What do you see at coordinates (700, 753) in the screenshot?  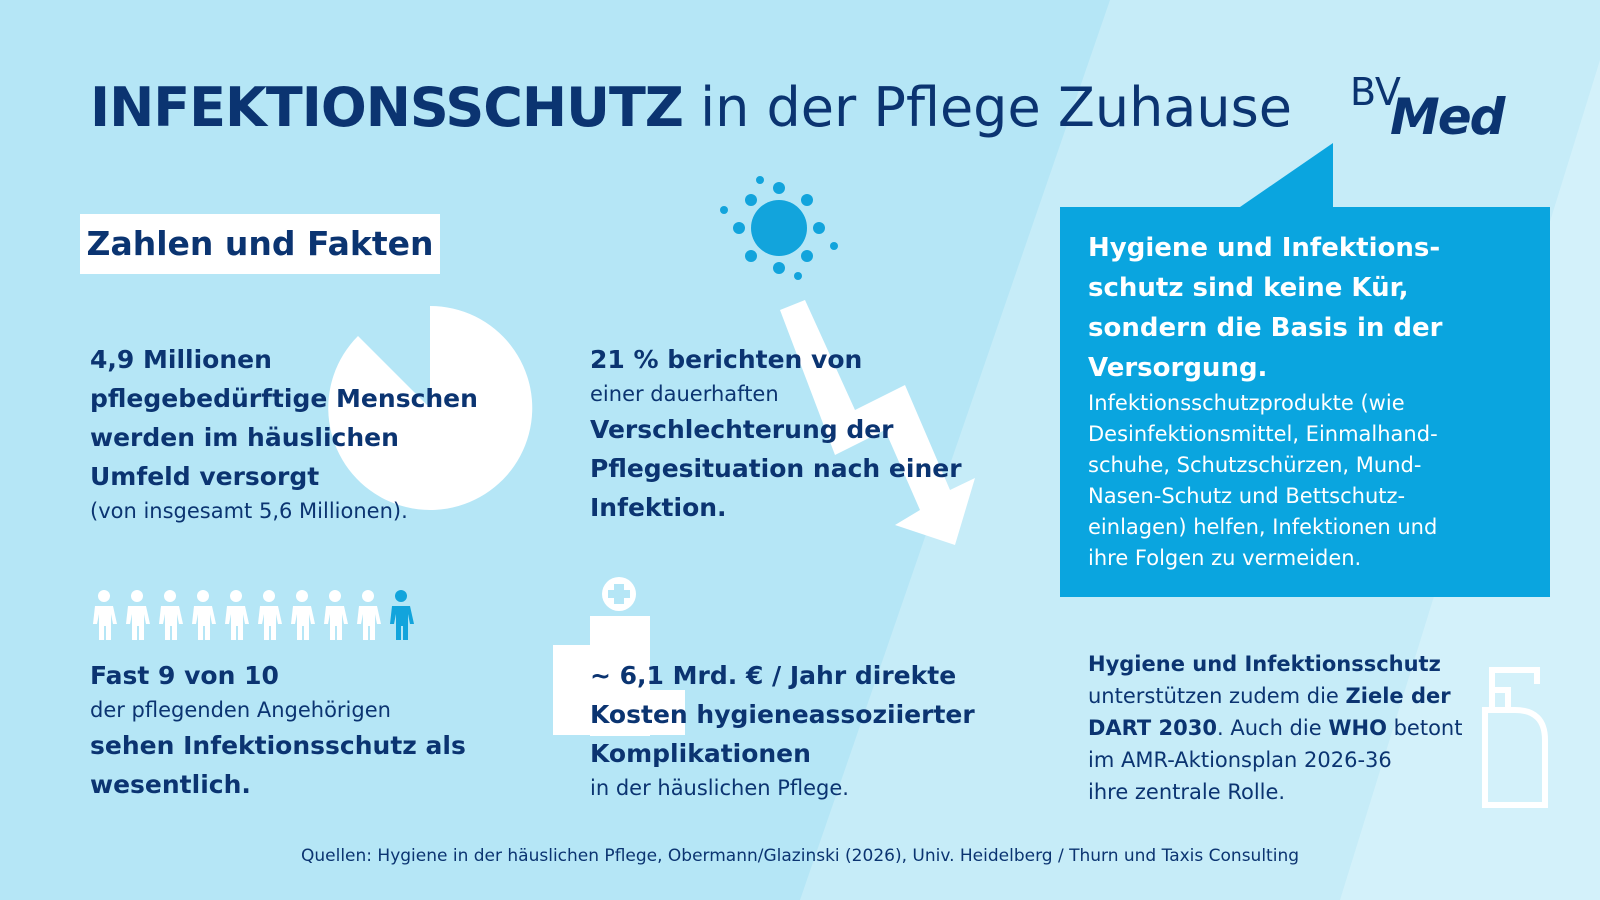 I see `fact-highlight: Komplikationen` at bounding box center [700, 753].